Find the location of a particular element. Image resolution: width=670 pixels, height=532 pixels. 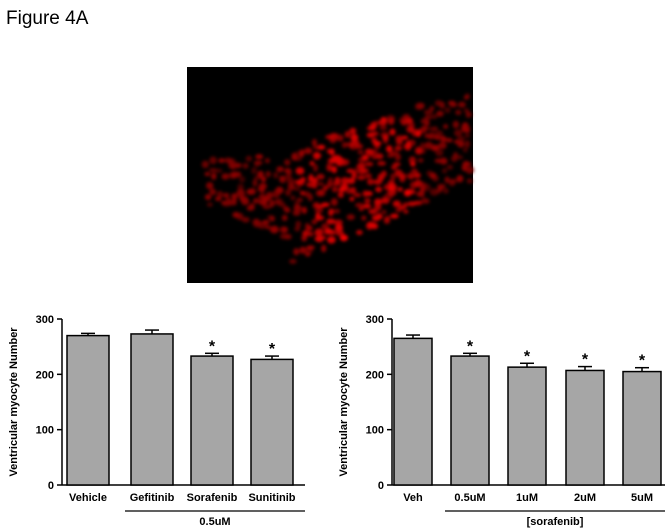

x-tick-label: Vehicle is located at coordinates (88, 498).